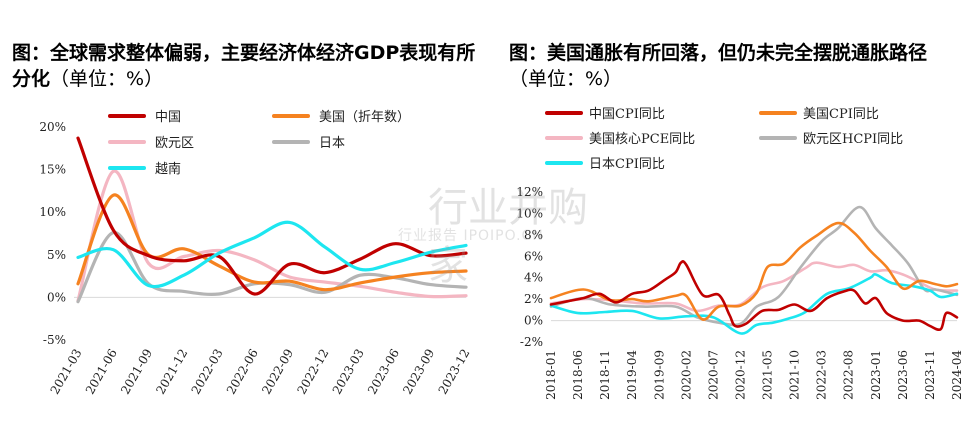 This screenshot has height=426, width=974. What do you see at coordinates (533, 321) in the screenshot?
I see `inflation-y-tick-label: 0%` at bounding box center [533, 321].